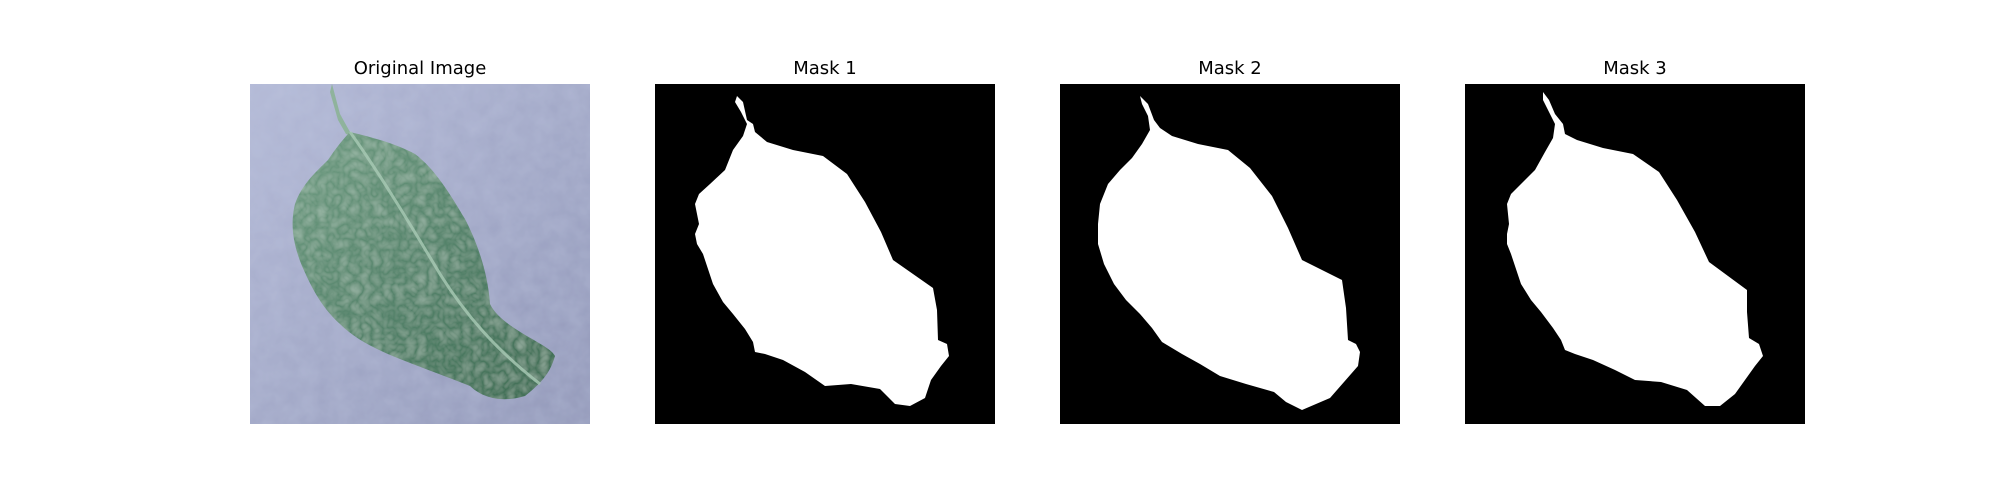 This screenshot has width=2000, height=500. I want to click on leaf-midrib, so click(444, 258).